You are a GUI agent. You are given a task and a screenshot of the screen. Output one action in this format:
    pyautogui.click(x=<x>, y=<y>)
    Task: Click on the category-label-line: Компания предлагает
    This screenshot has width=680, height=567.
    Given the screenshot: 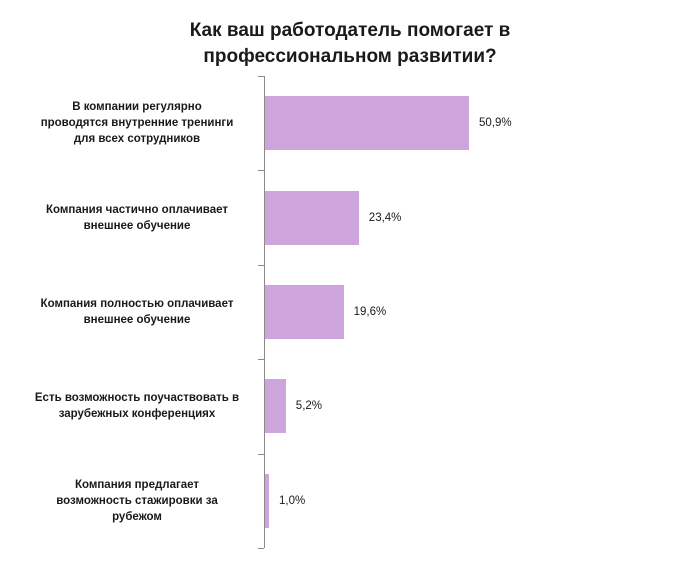 What is the action you would take?
    pyautogui.click(x=137, y=485)
    